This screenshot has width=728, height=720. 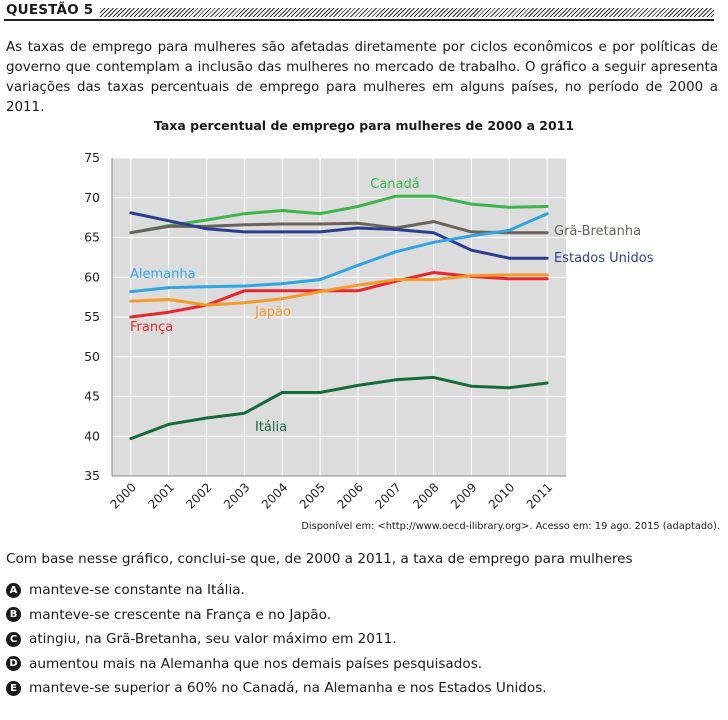 I want to click on option-letter-badge: E, so click(x=13, y=688).